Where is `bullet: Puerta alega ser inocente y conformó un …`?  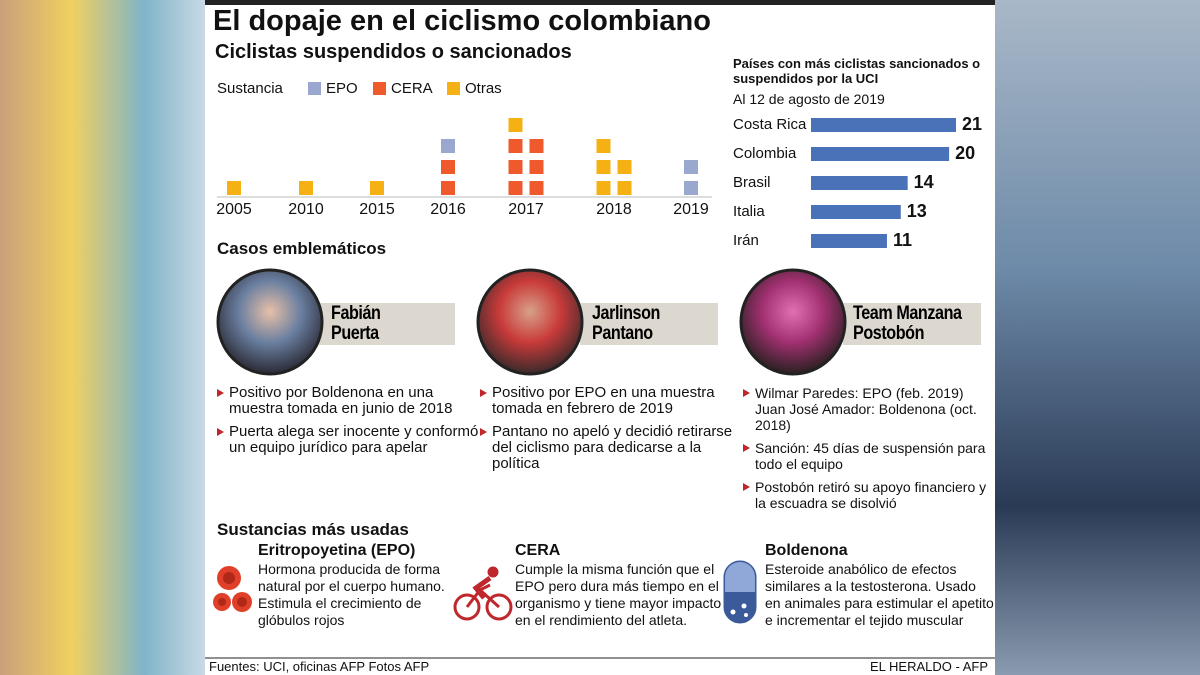
bullet: Puerta alega ser inocente y conformó un … is located at coordinates (348, 440).